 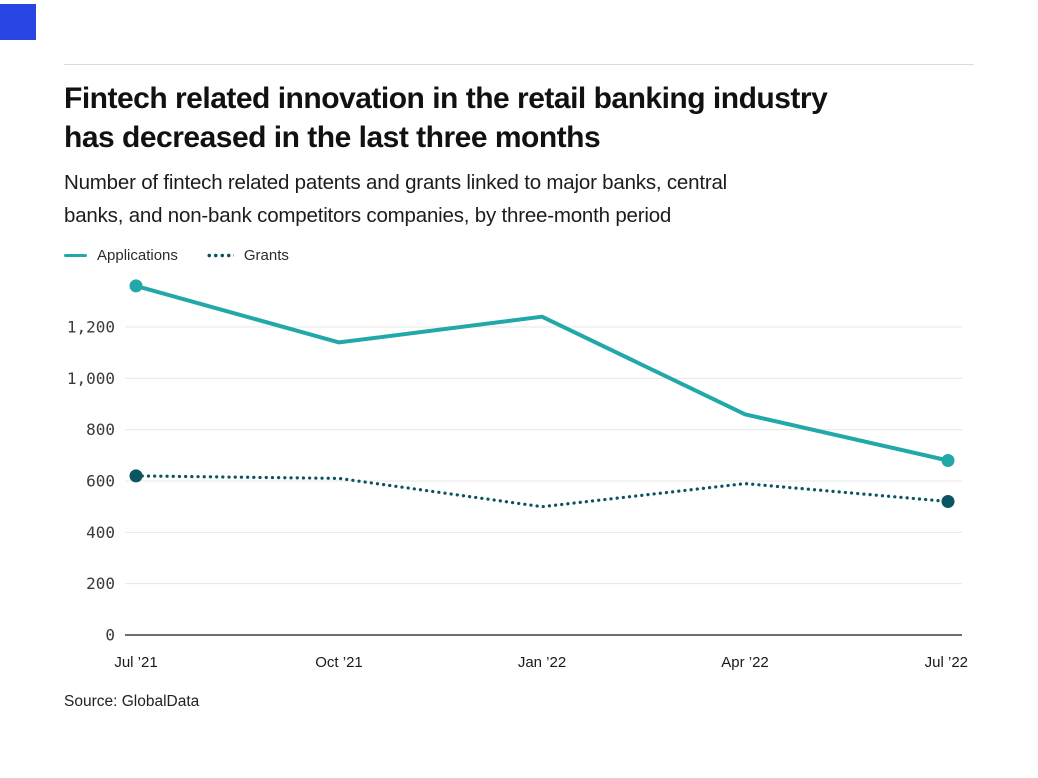 I want to click on title-line-2: has decreased in the last three months, so click(x=332, y=137).